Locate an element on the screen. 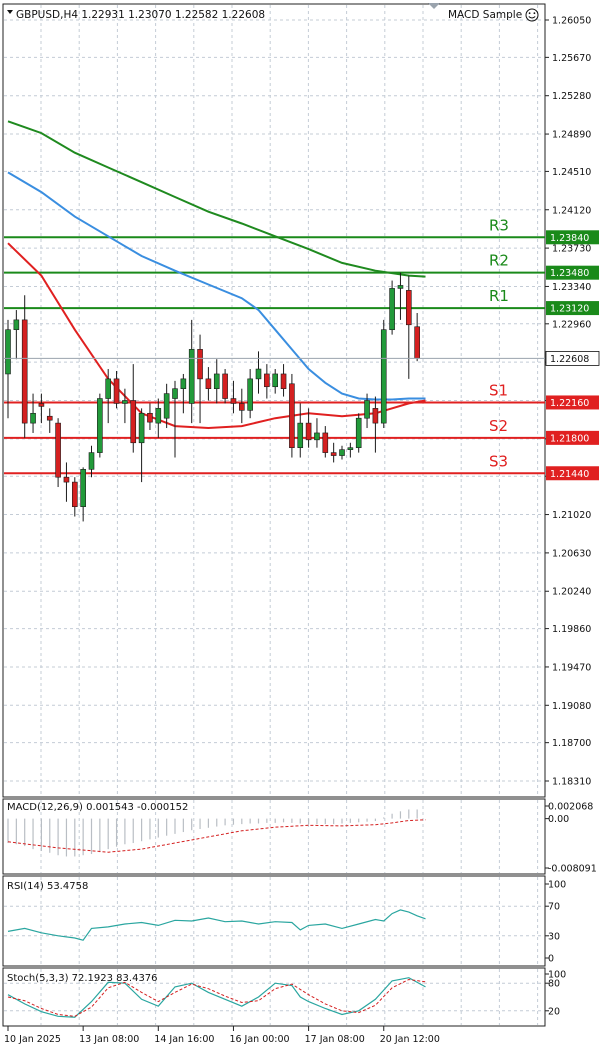 This screenshot has width=600, height=1052. level-price-text: 1.23120 is located at coordinates (569, 309).